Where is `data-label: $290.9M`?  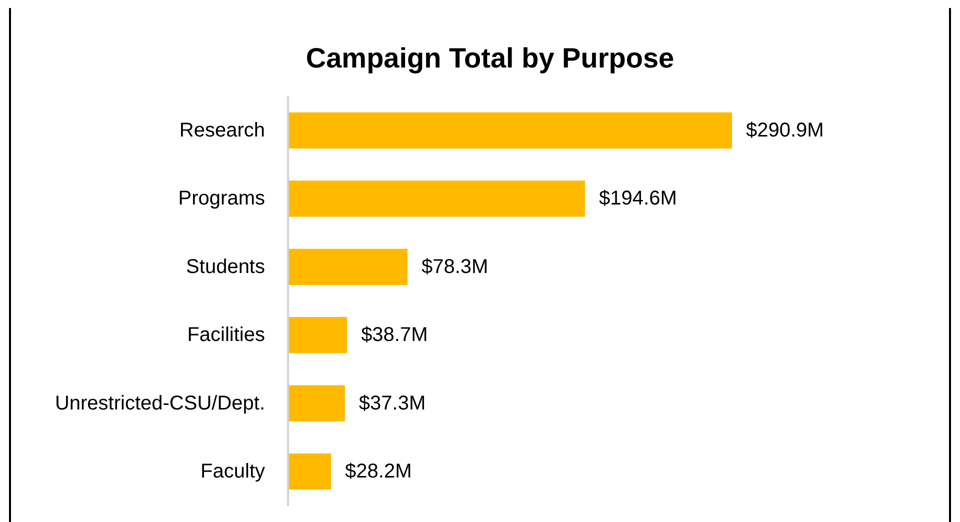
data-label: $290.9M is located at coordinates (785, 130).